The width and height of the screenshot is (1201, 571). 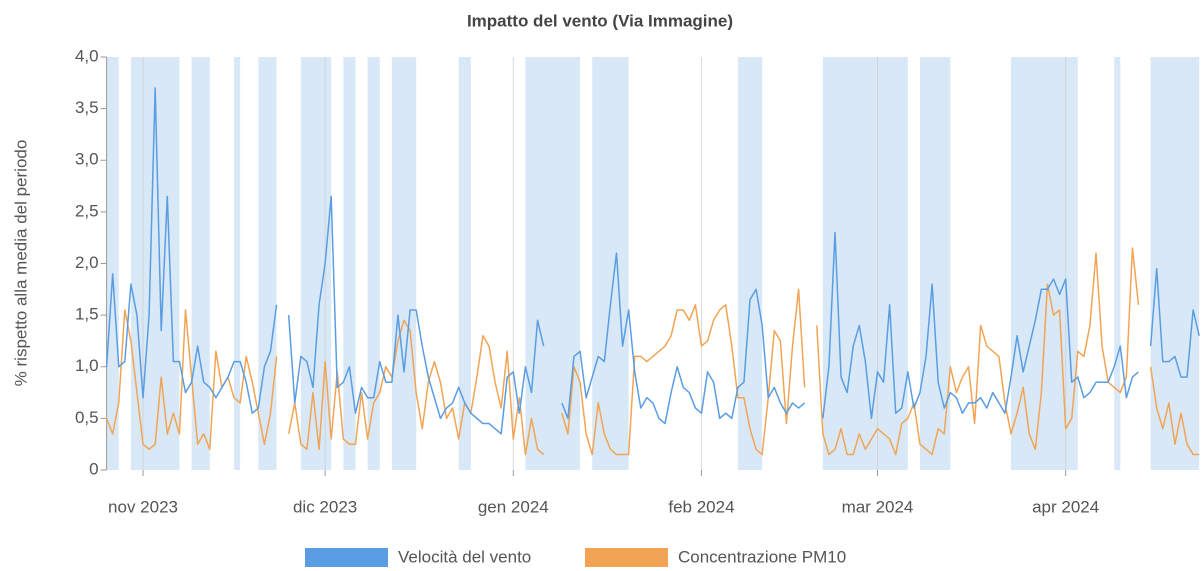 I want to click on y-axis-label: % rispetto alla media del periodo, so click(x=20, y=263).